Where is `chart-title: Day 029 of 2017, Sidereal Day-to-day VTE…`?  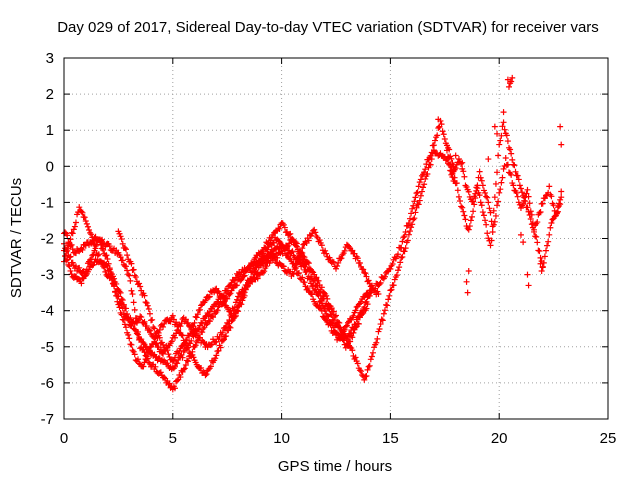
chart-title: Day 029 of 2017, Sidereal Day-to-day VTE… is located at coordinates (328, 27).